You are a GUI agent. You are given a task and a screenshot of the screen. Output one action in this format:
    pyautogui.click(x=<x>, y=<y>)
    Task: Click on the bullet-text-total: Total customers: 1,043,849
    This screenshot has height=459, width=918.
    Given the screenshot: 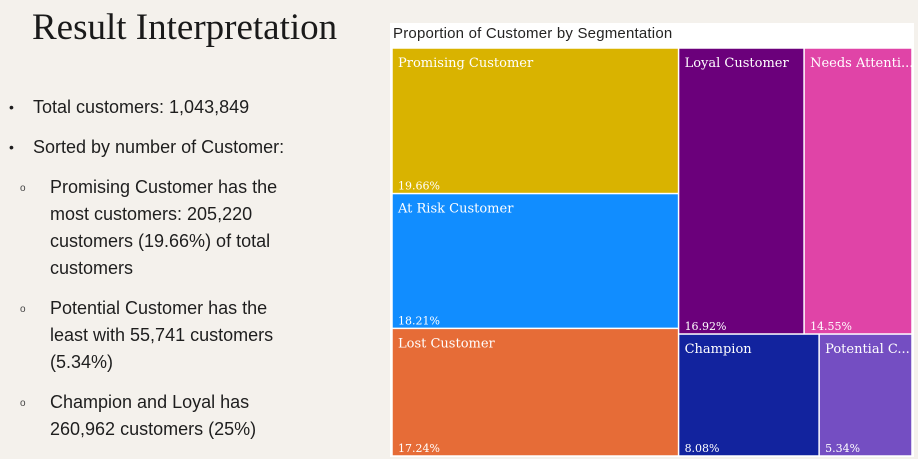 What is the action you would take?
    pyautogui.click(x=141, y=107)
    